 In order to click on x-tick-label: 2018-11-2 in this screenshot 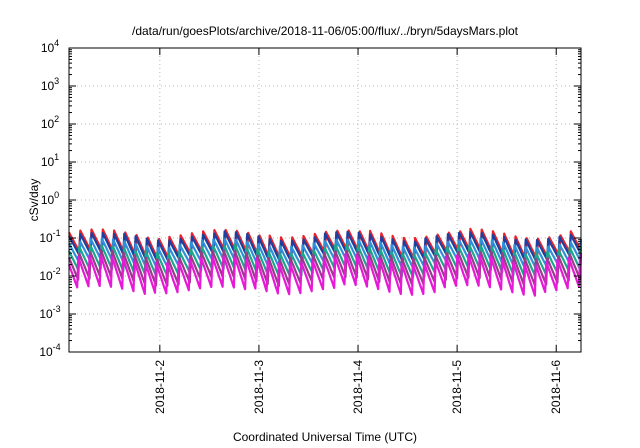, I will do `click(160, 387)`.